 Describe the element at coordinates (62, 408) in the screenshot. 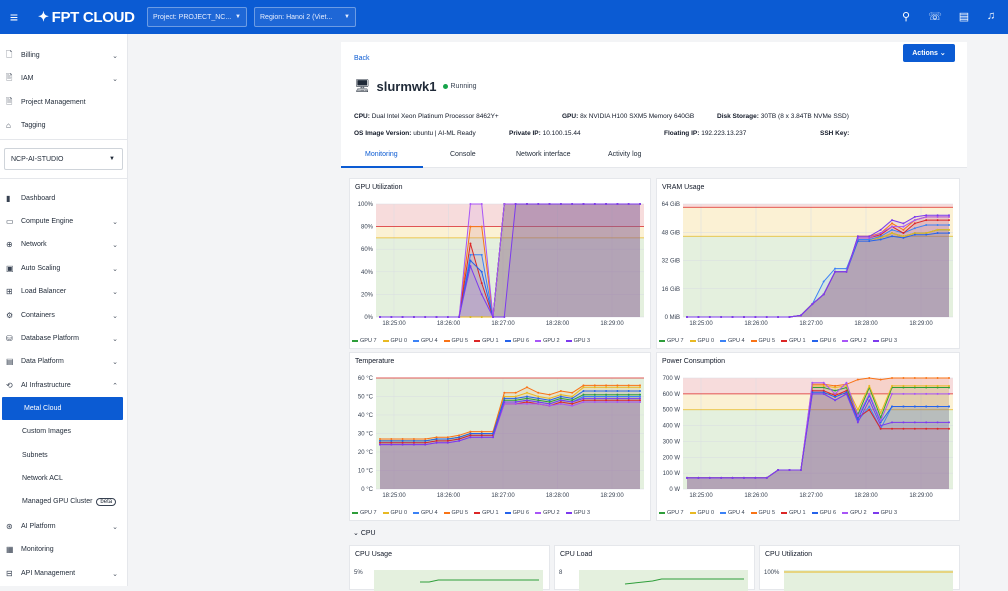

I see `sidebar-subitem-metal-cloud: Metal Cloud` at that location.